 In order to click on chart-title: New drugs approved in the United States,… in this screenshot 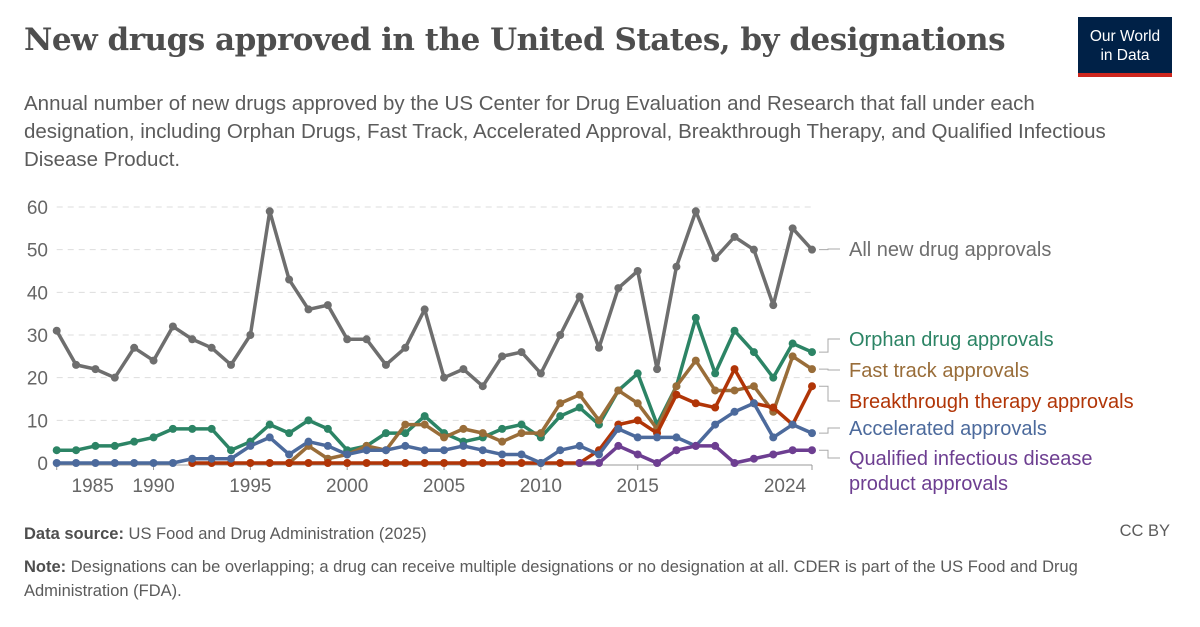, I will do `click(515, 40)`.